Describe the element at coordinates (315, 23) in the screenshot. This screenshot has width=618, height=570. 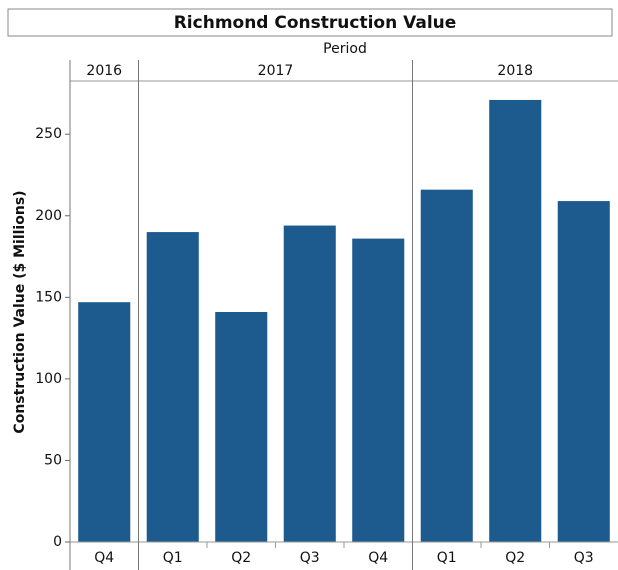
I see `chart-title: Richmond Construction Value` at that location.